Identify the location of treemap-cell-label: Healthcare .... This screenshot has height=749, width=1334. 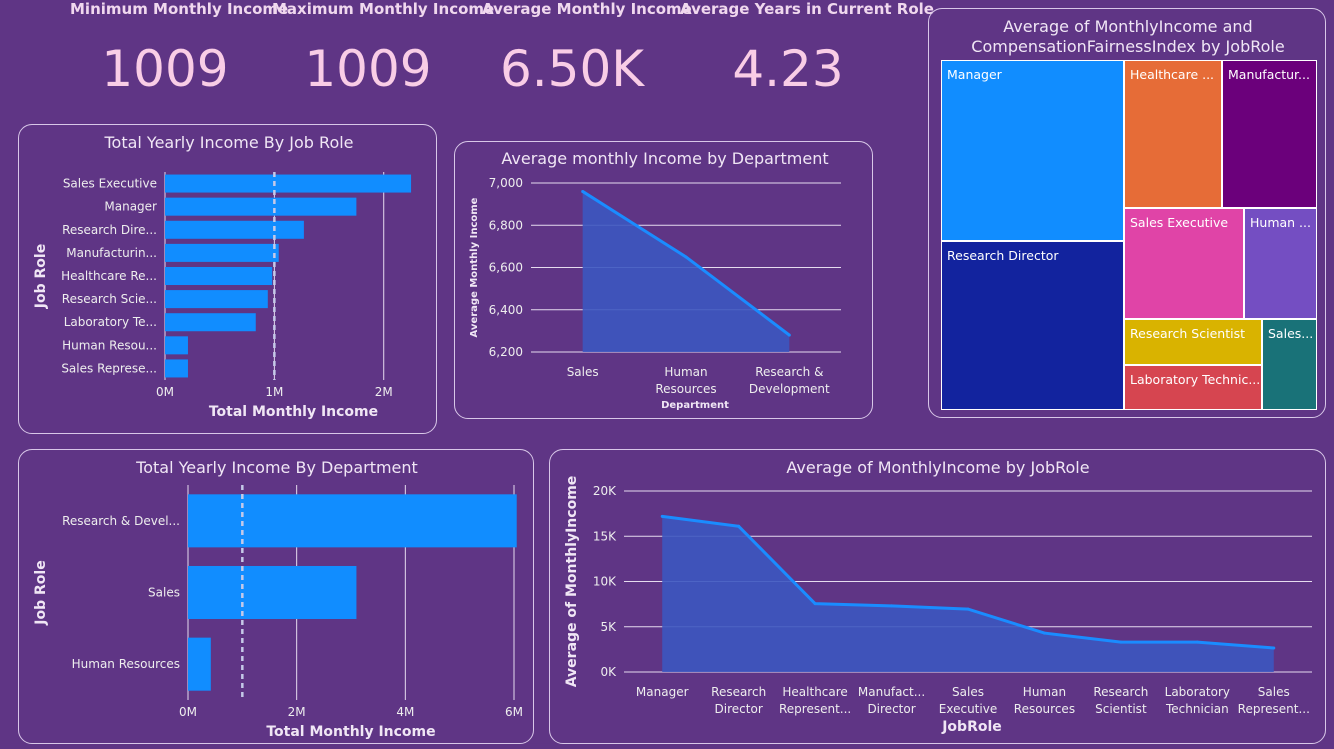
(1172, 74).